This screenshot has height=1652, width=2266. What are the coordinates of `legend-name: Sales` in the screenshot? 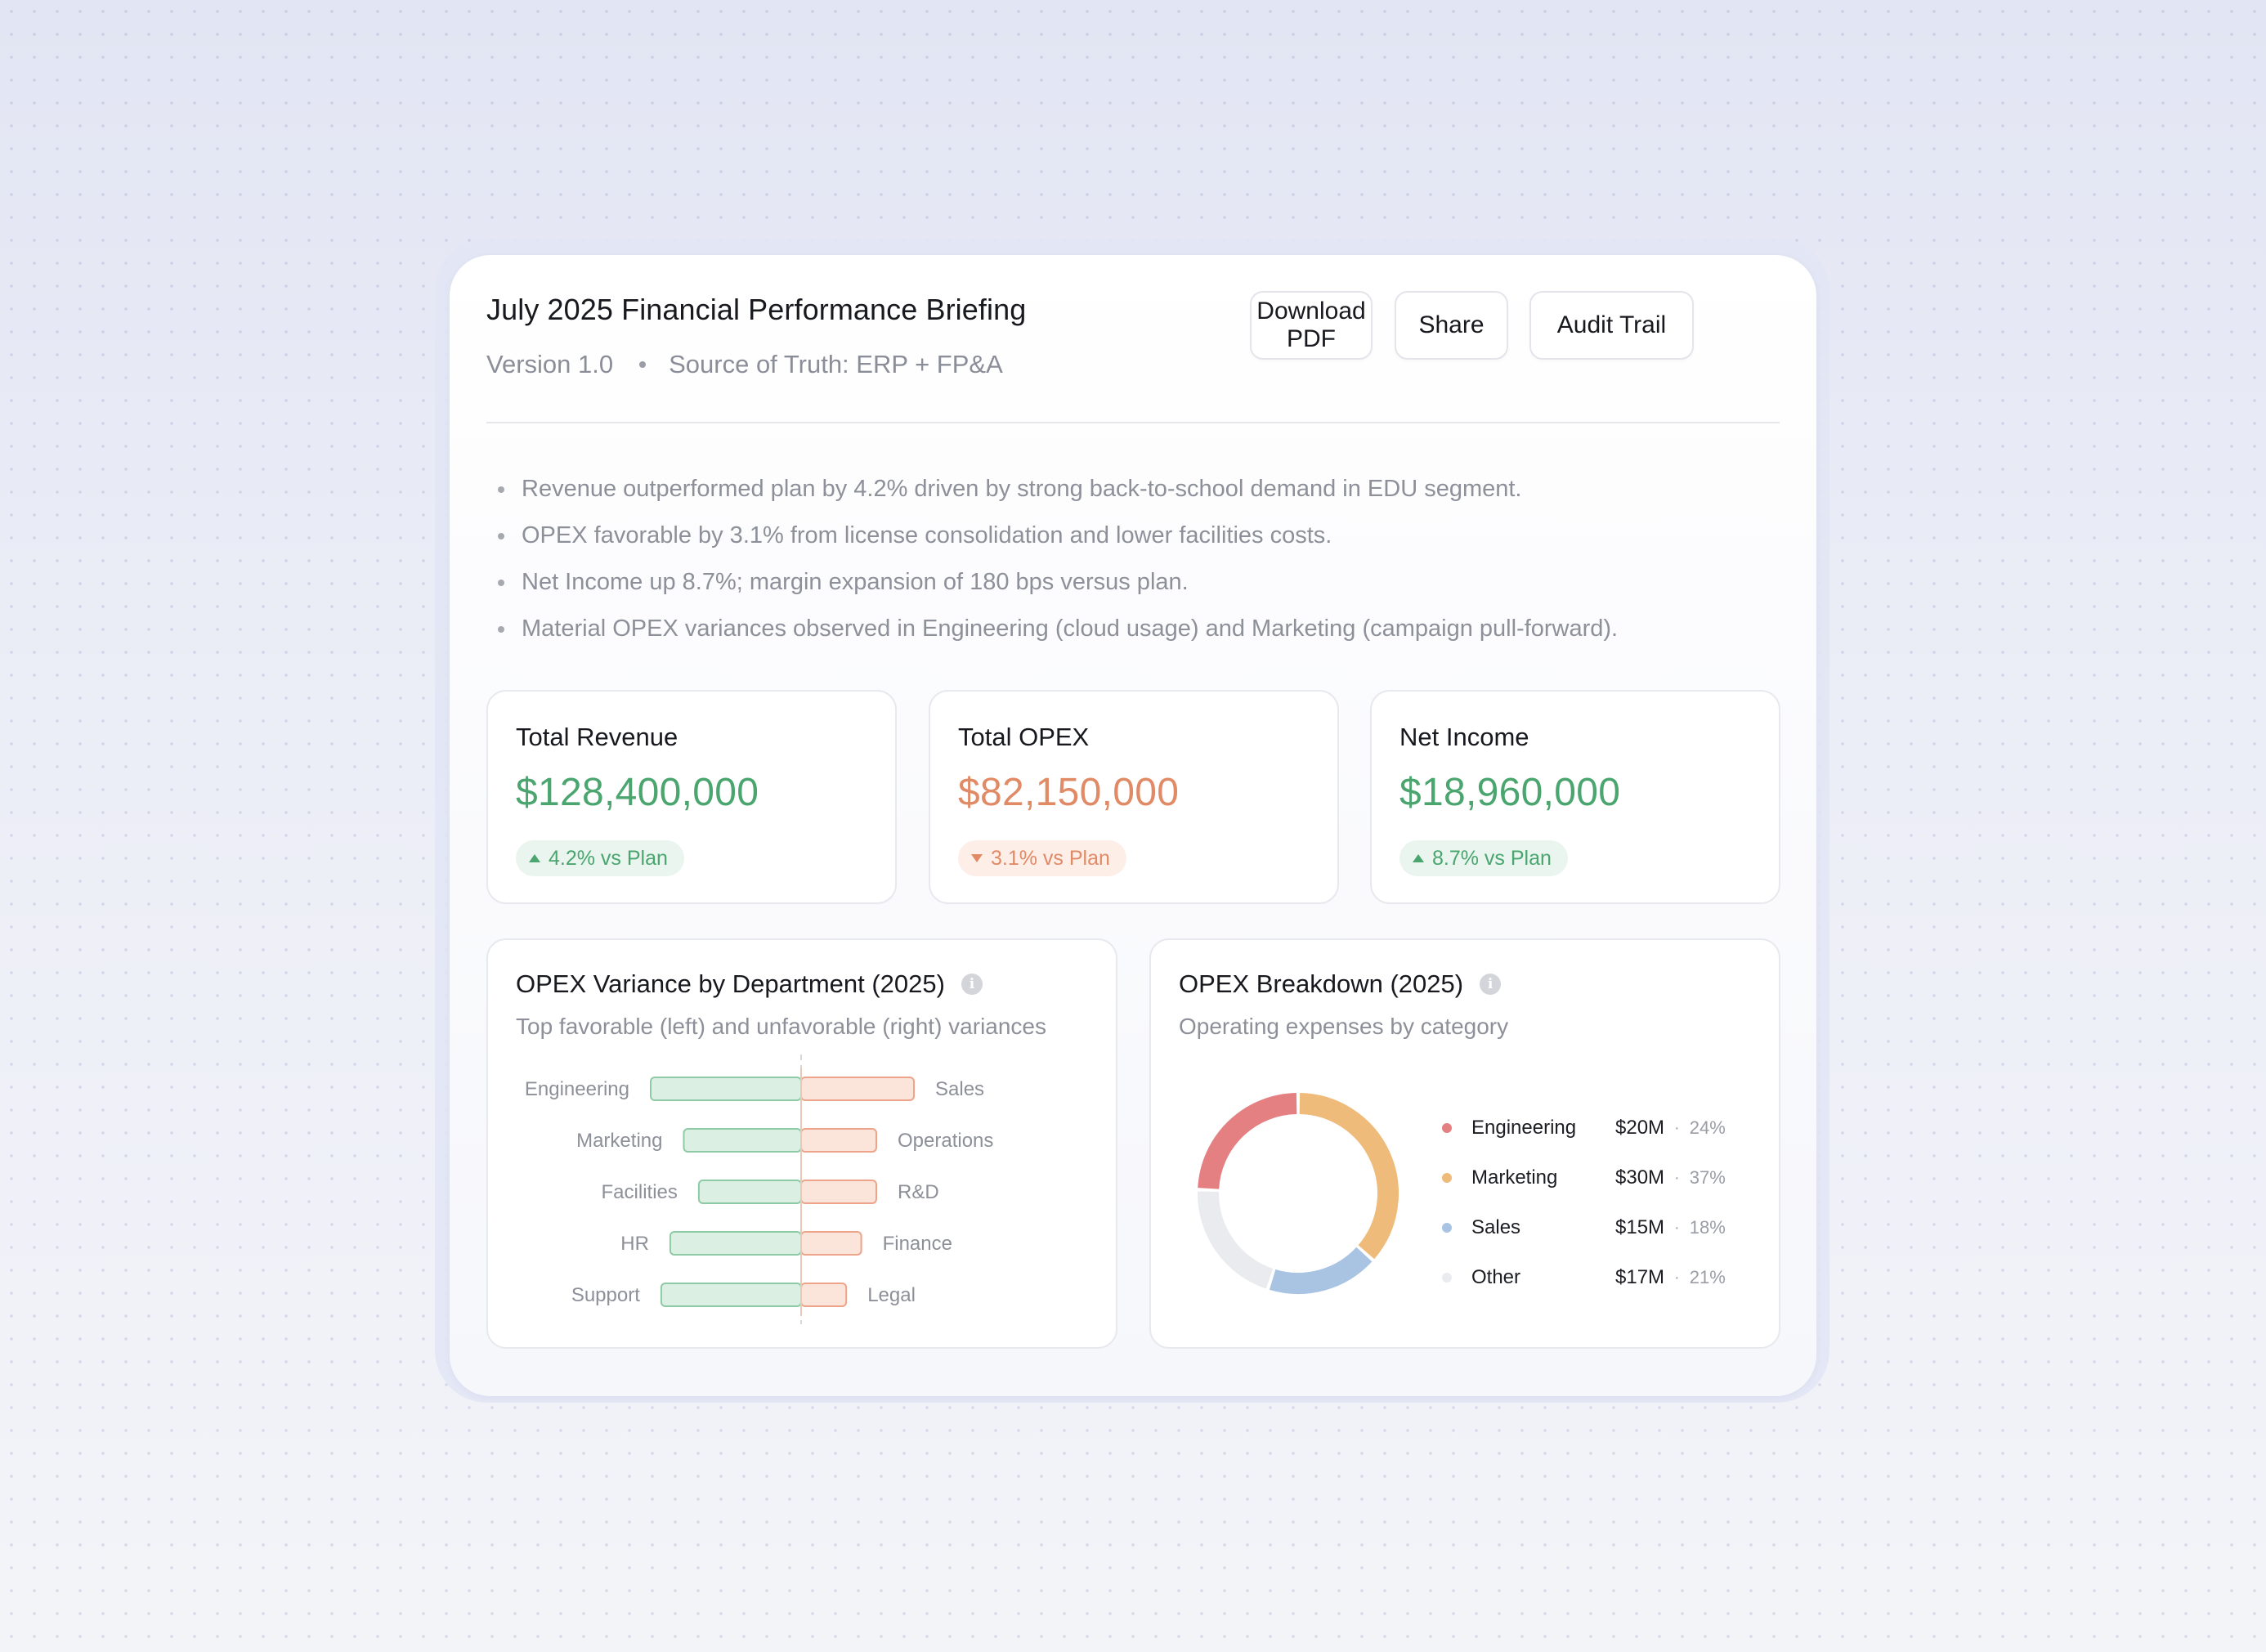 It's located at (1496, 1227).